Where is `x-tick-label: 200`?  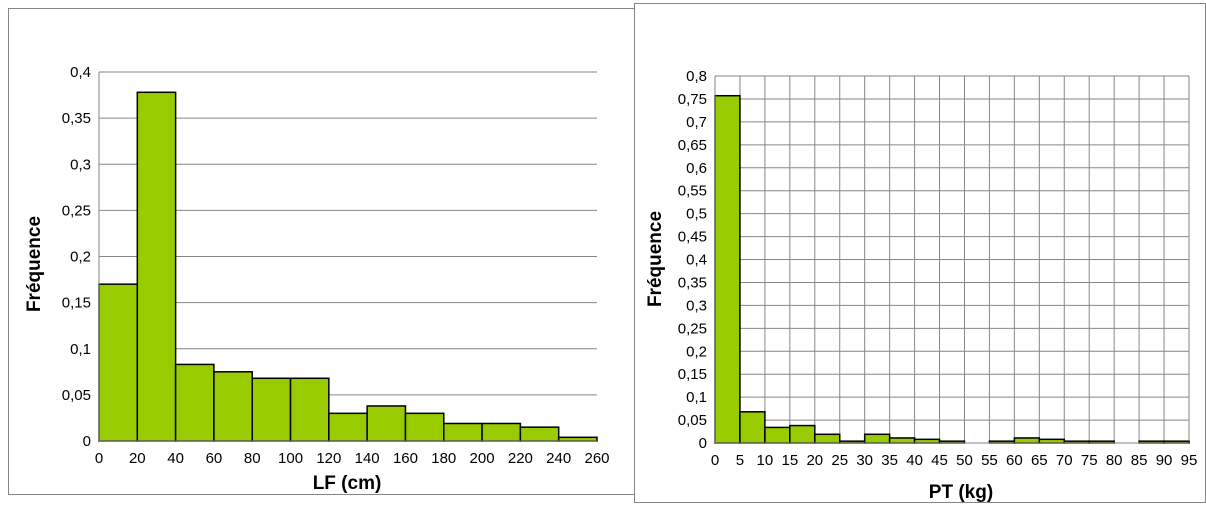
x-tick-label: 200 is located at coordinates (482, 458).